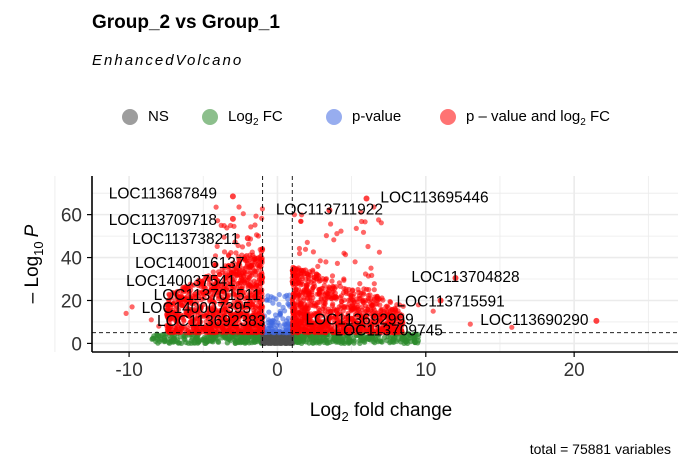 This screenshot has width=691, height=476. What do you see at coordinates (600, 449) in the screenshot?
I see `caption-total-variables: total = 75881 variables` at bounding box center [600, 449].